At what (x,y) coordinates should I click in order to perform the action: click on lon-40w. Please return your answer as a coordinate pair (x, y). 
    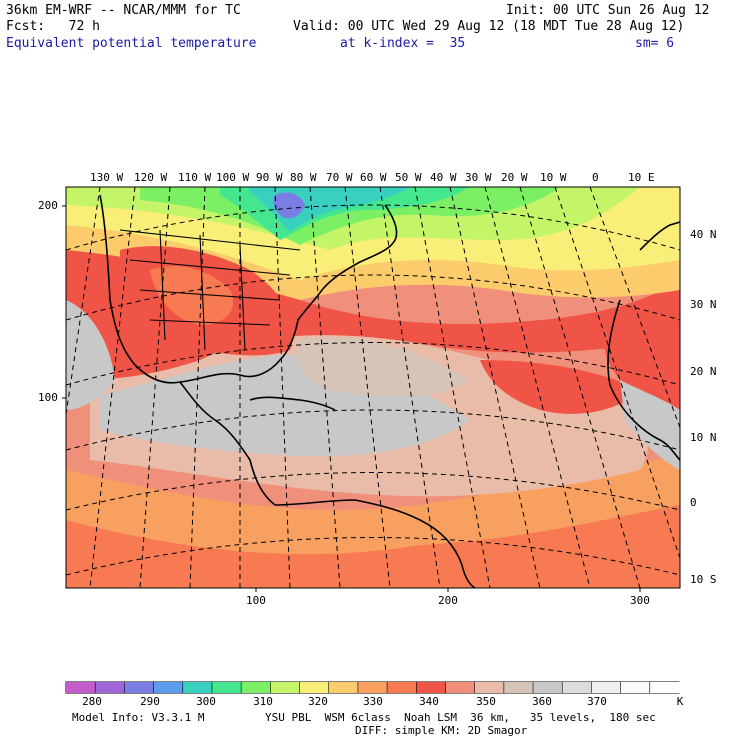
    Looking at the image, I should click on (452, 387).